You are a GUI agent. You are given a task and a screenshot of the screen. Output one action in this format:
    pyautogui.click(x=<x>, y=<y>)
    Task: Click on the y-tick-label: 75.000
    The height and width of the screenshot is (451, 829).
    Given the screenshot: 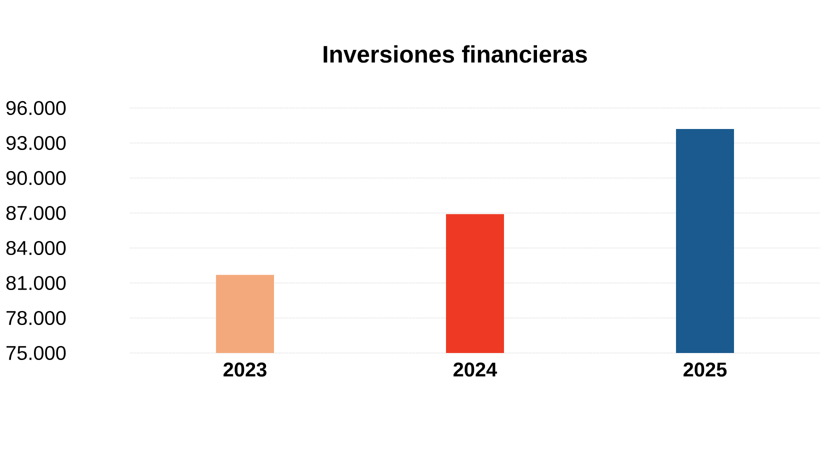 What is the action you would take?
    pyautogui.click(x=36, y=353)
    